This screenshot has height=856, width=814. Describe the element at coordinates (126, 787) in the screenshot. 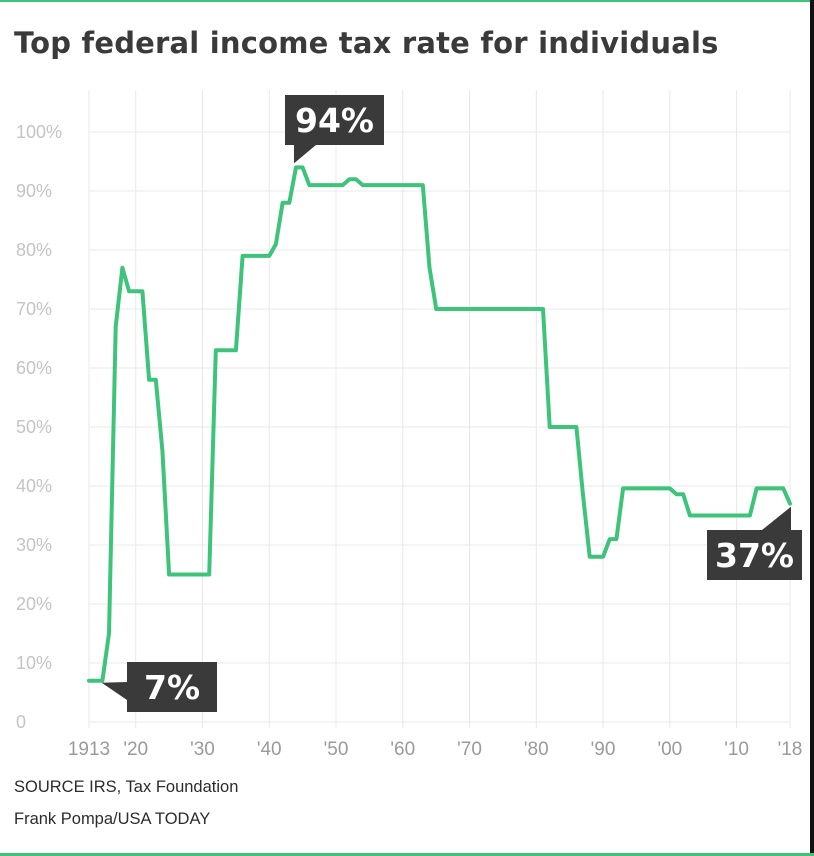

I see `source-note: SOURCE IRS, Tax Foundation` at that location.